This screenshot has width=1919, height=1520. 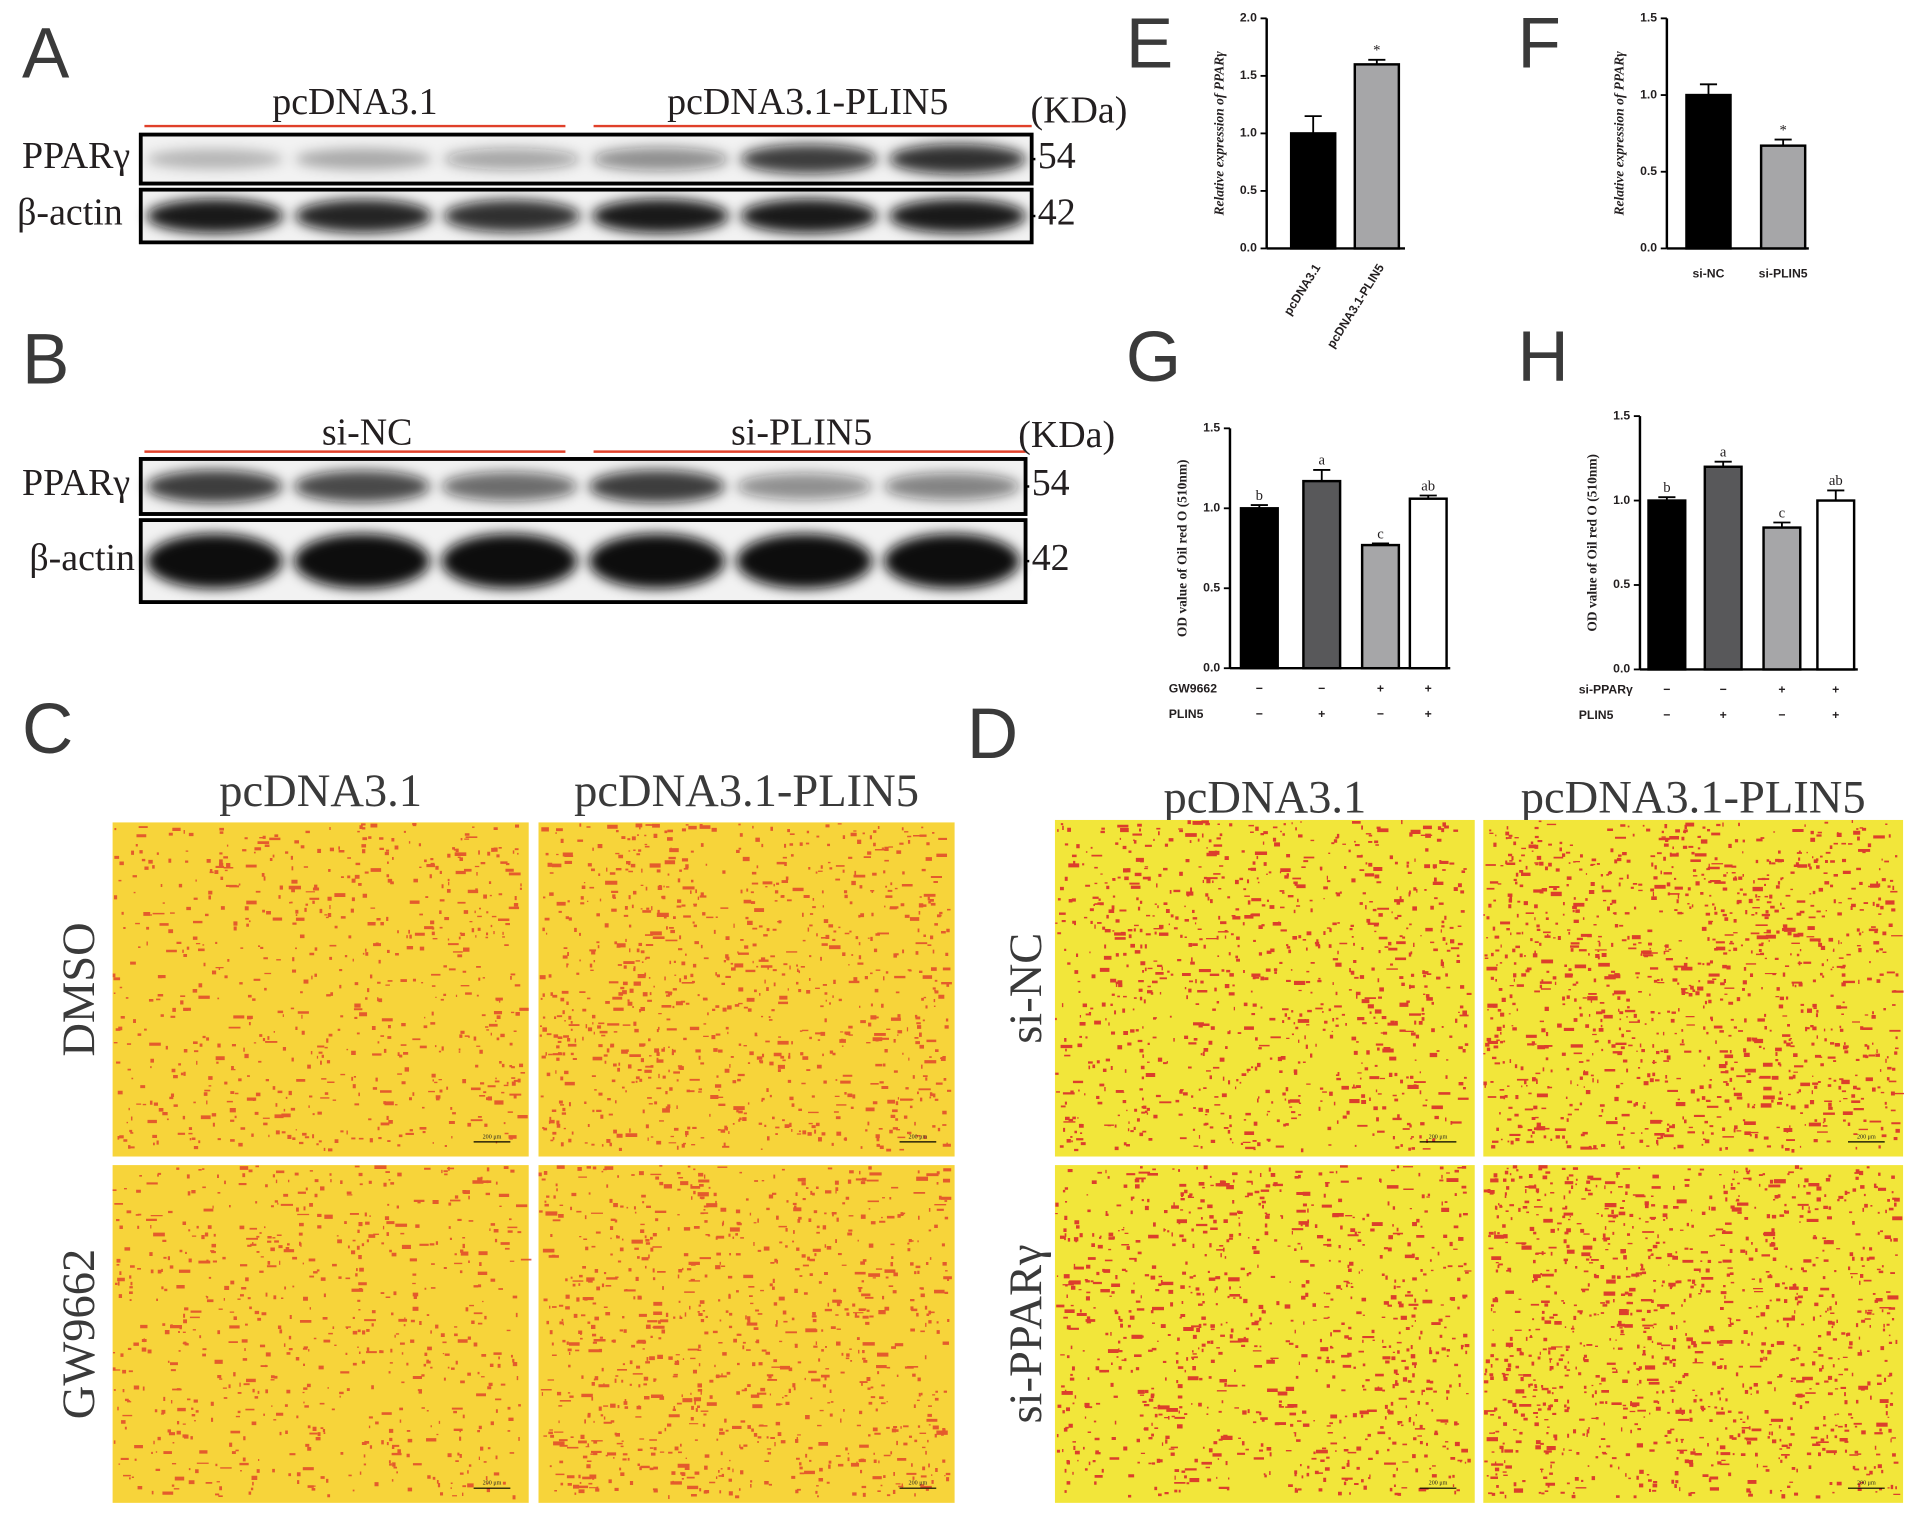 I want to click on annotation: c, so click(x=1782, y=513).